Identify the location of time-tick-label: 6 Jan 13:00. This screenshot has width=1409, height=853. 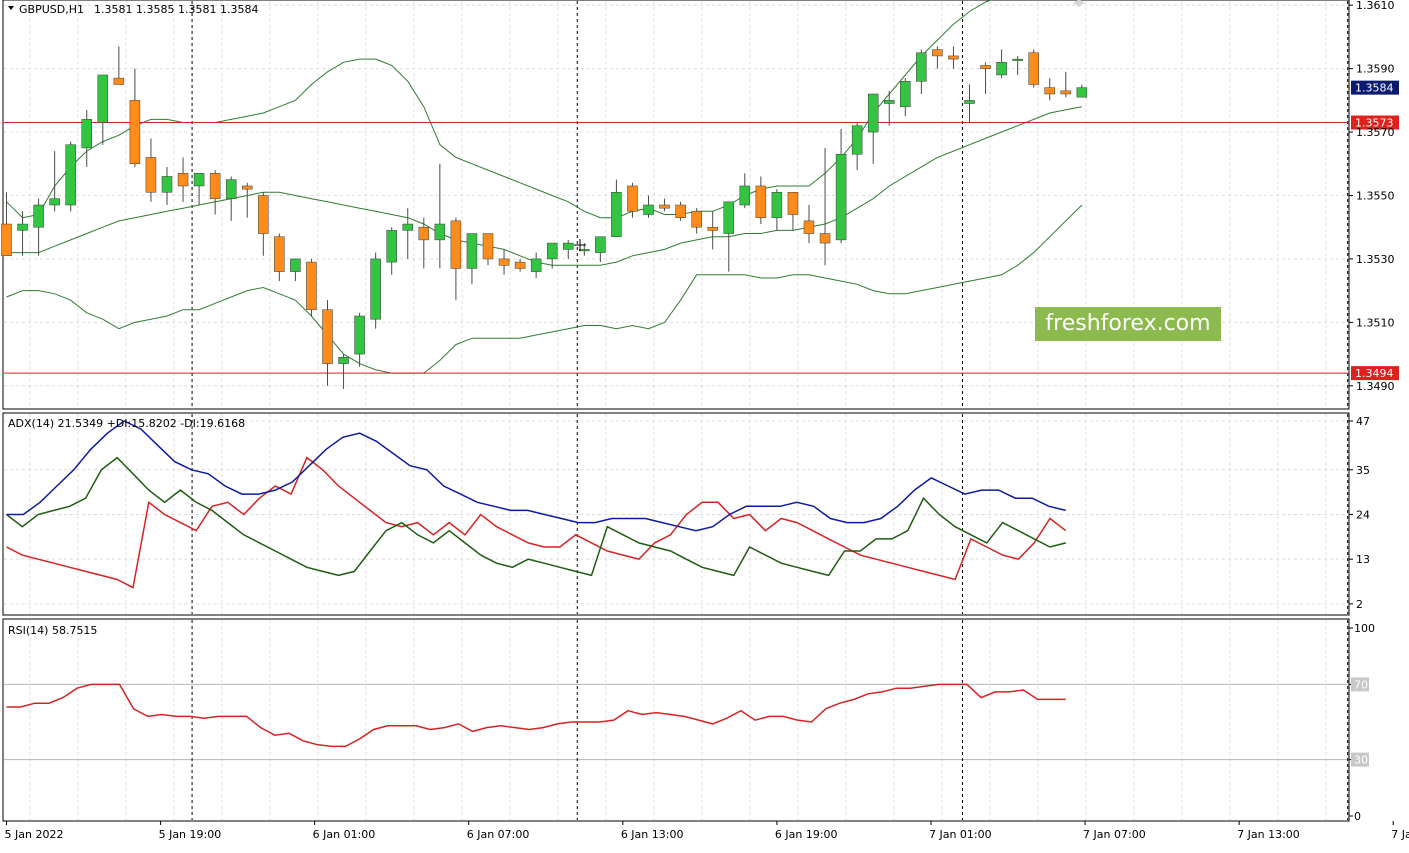
(652, 834).